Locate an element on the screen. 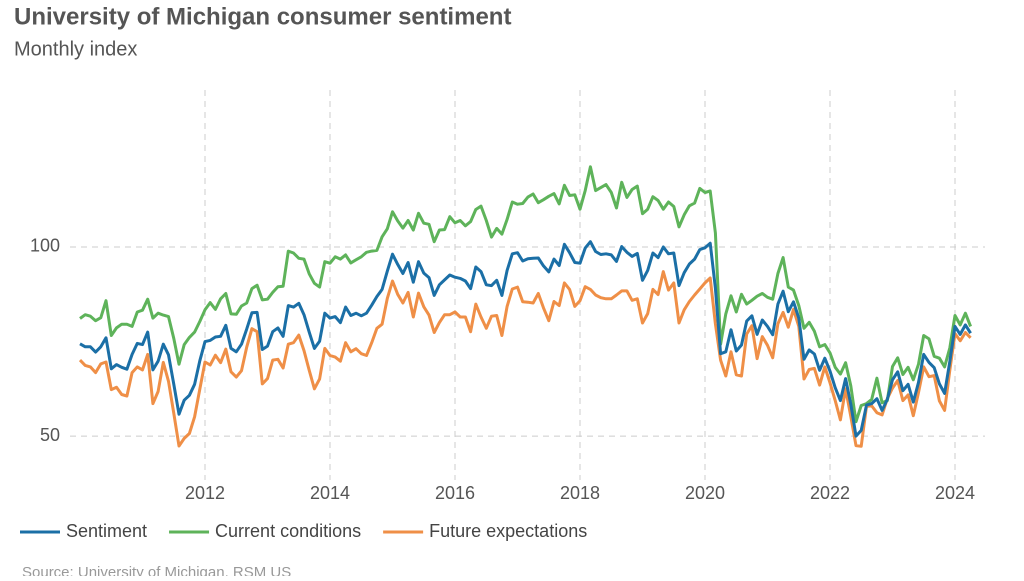  chart-subtitle: Monthly index is located at coordinates (75, 49).